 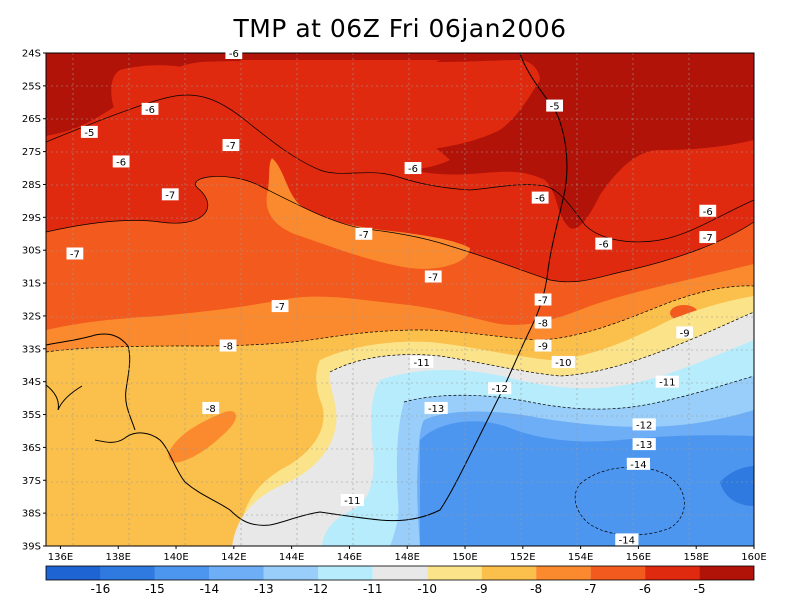 I want to click on colorbar-label: -8, so click(x=536, y=589).